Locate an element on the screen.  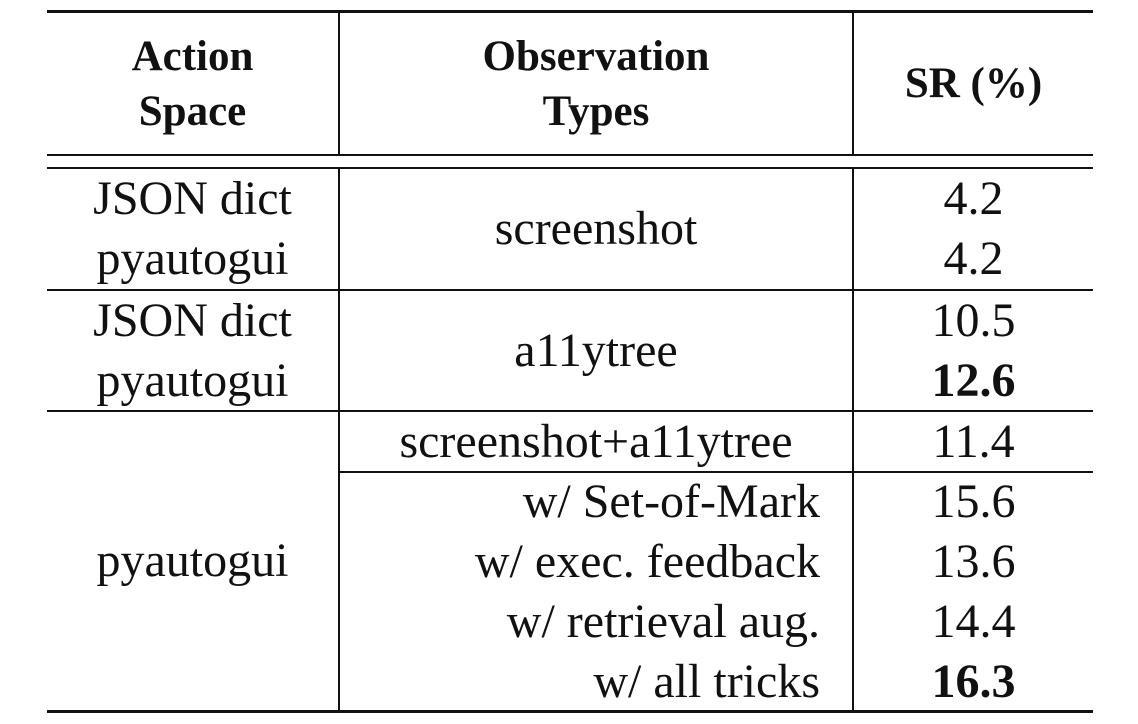
group2-observation: a11ytree is located at coordinates (596, 350).